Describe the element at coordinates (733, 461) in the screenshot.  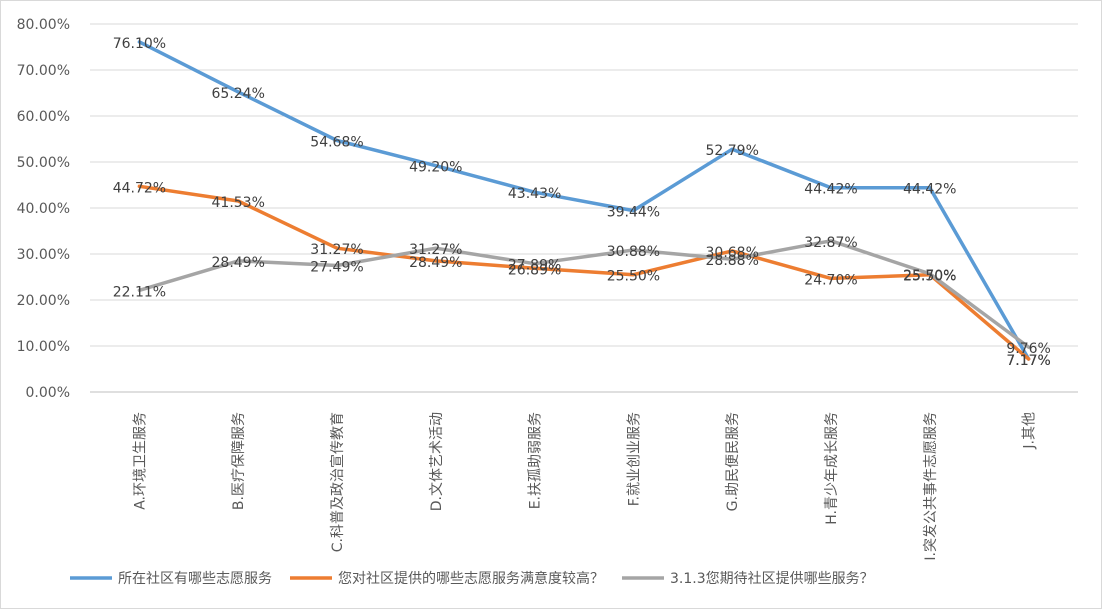
I see `x-category-label: G.助民便民服务` at that location.